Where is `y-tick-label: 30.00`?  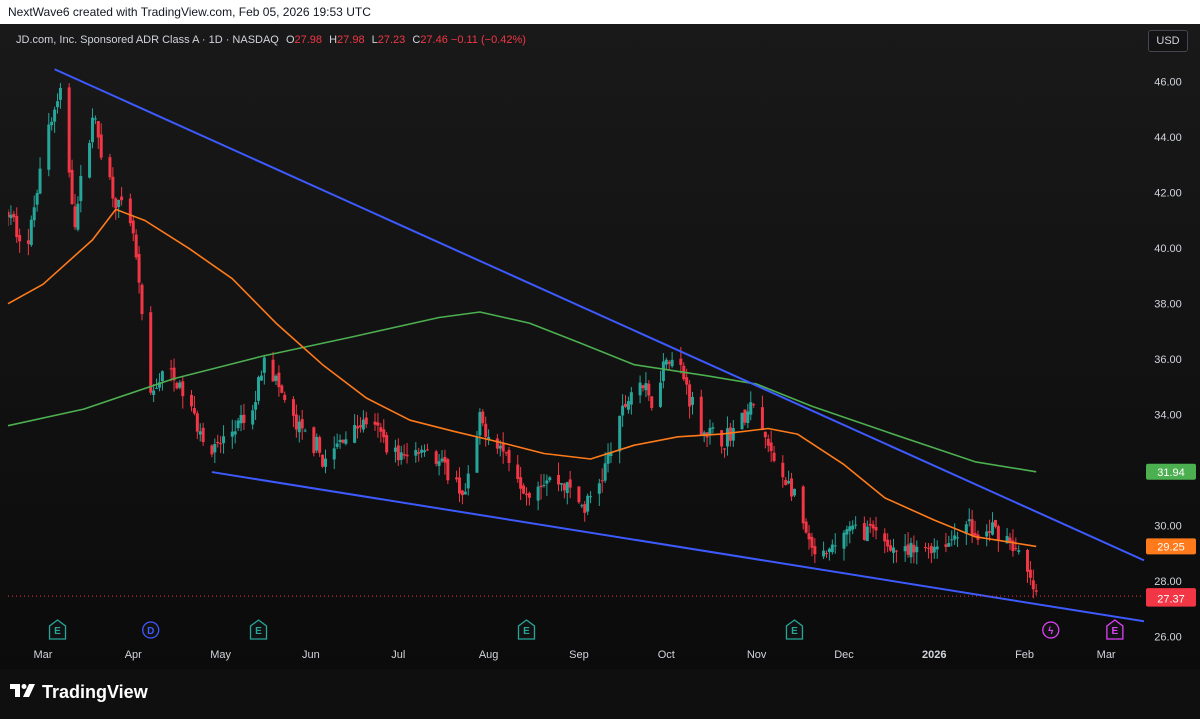
y-tick-label: 30.00 is located at coordinates (1168, 527).